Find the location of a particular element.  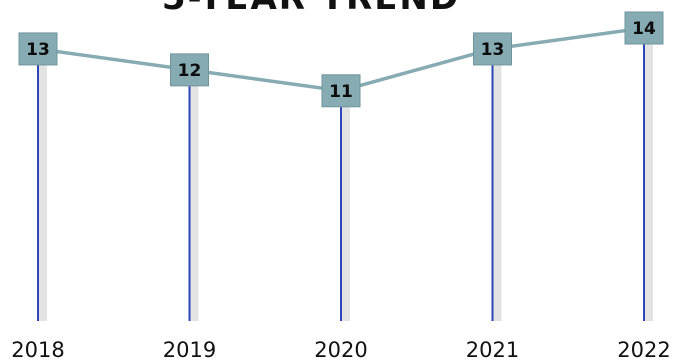

data-label-value: 14 is located at coordinates (644, 29).